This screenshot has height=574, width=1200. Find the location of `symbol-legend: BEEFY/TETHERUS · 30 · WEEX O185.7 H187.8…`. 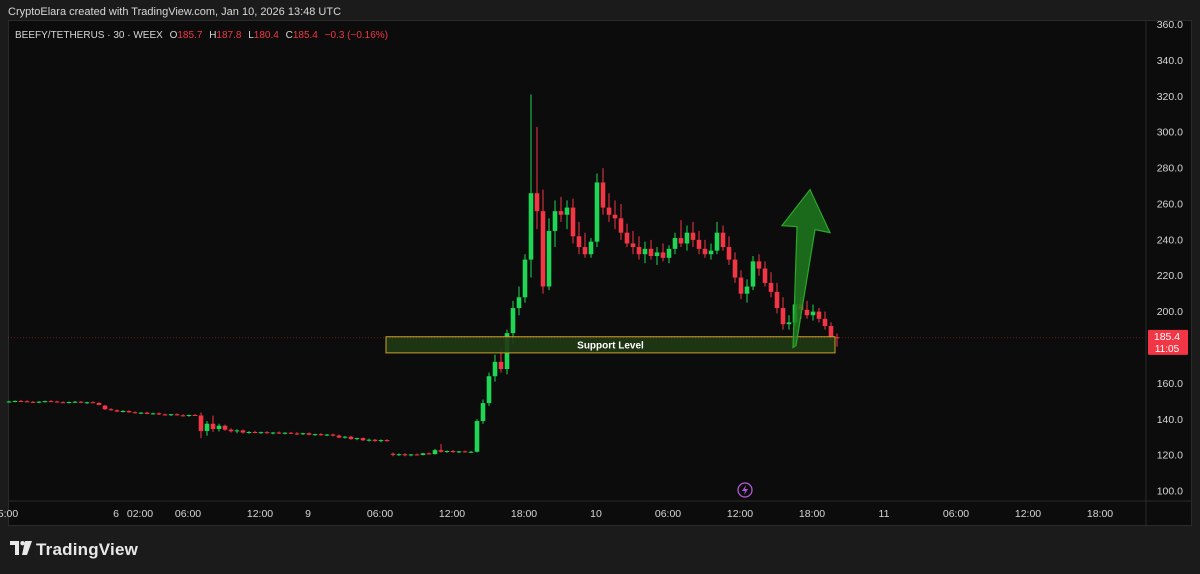

symbol-legend: BEEFY/TETHERUS · 30 · WEEX O185.7 H187.8… is located at coordinates (201, 35).